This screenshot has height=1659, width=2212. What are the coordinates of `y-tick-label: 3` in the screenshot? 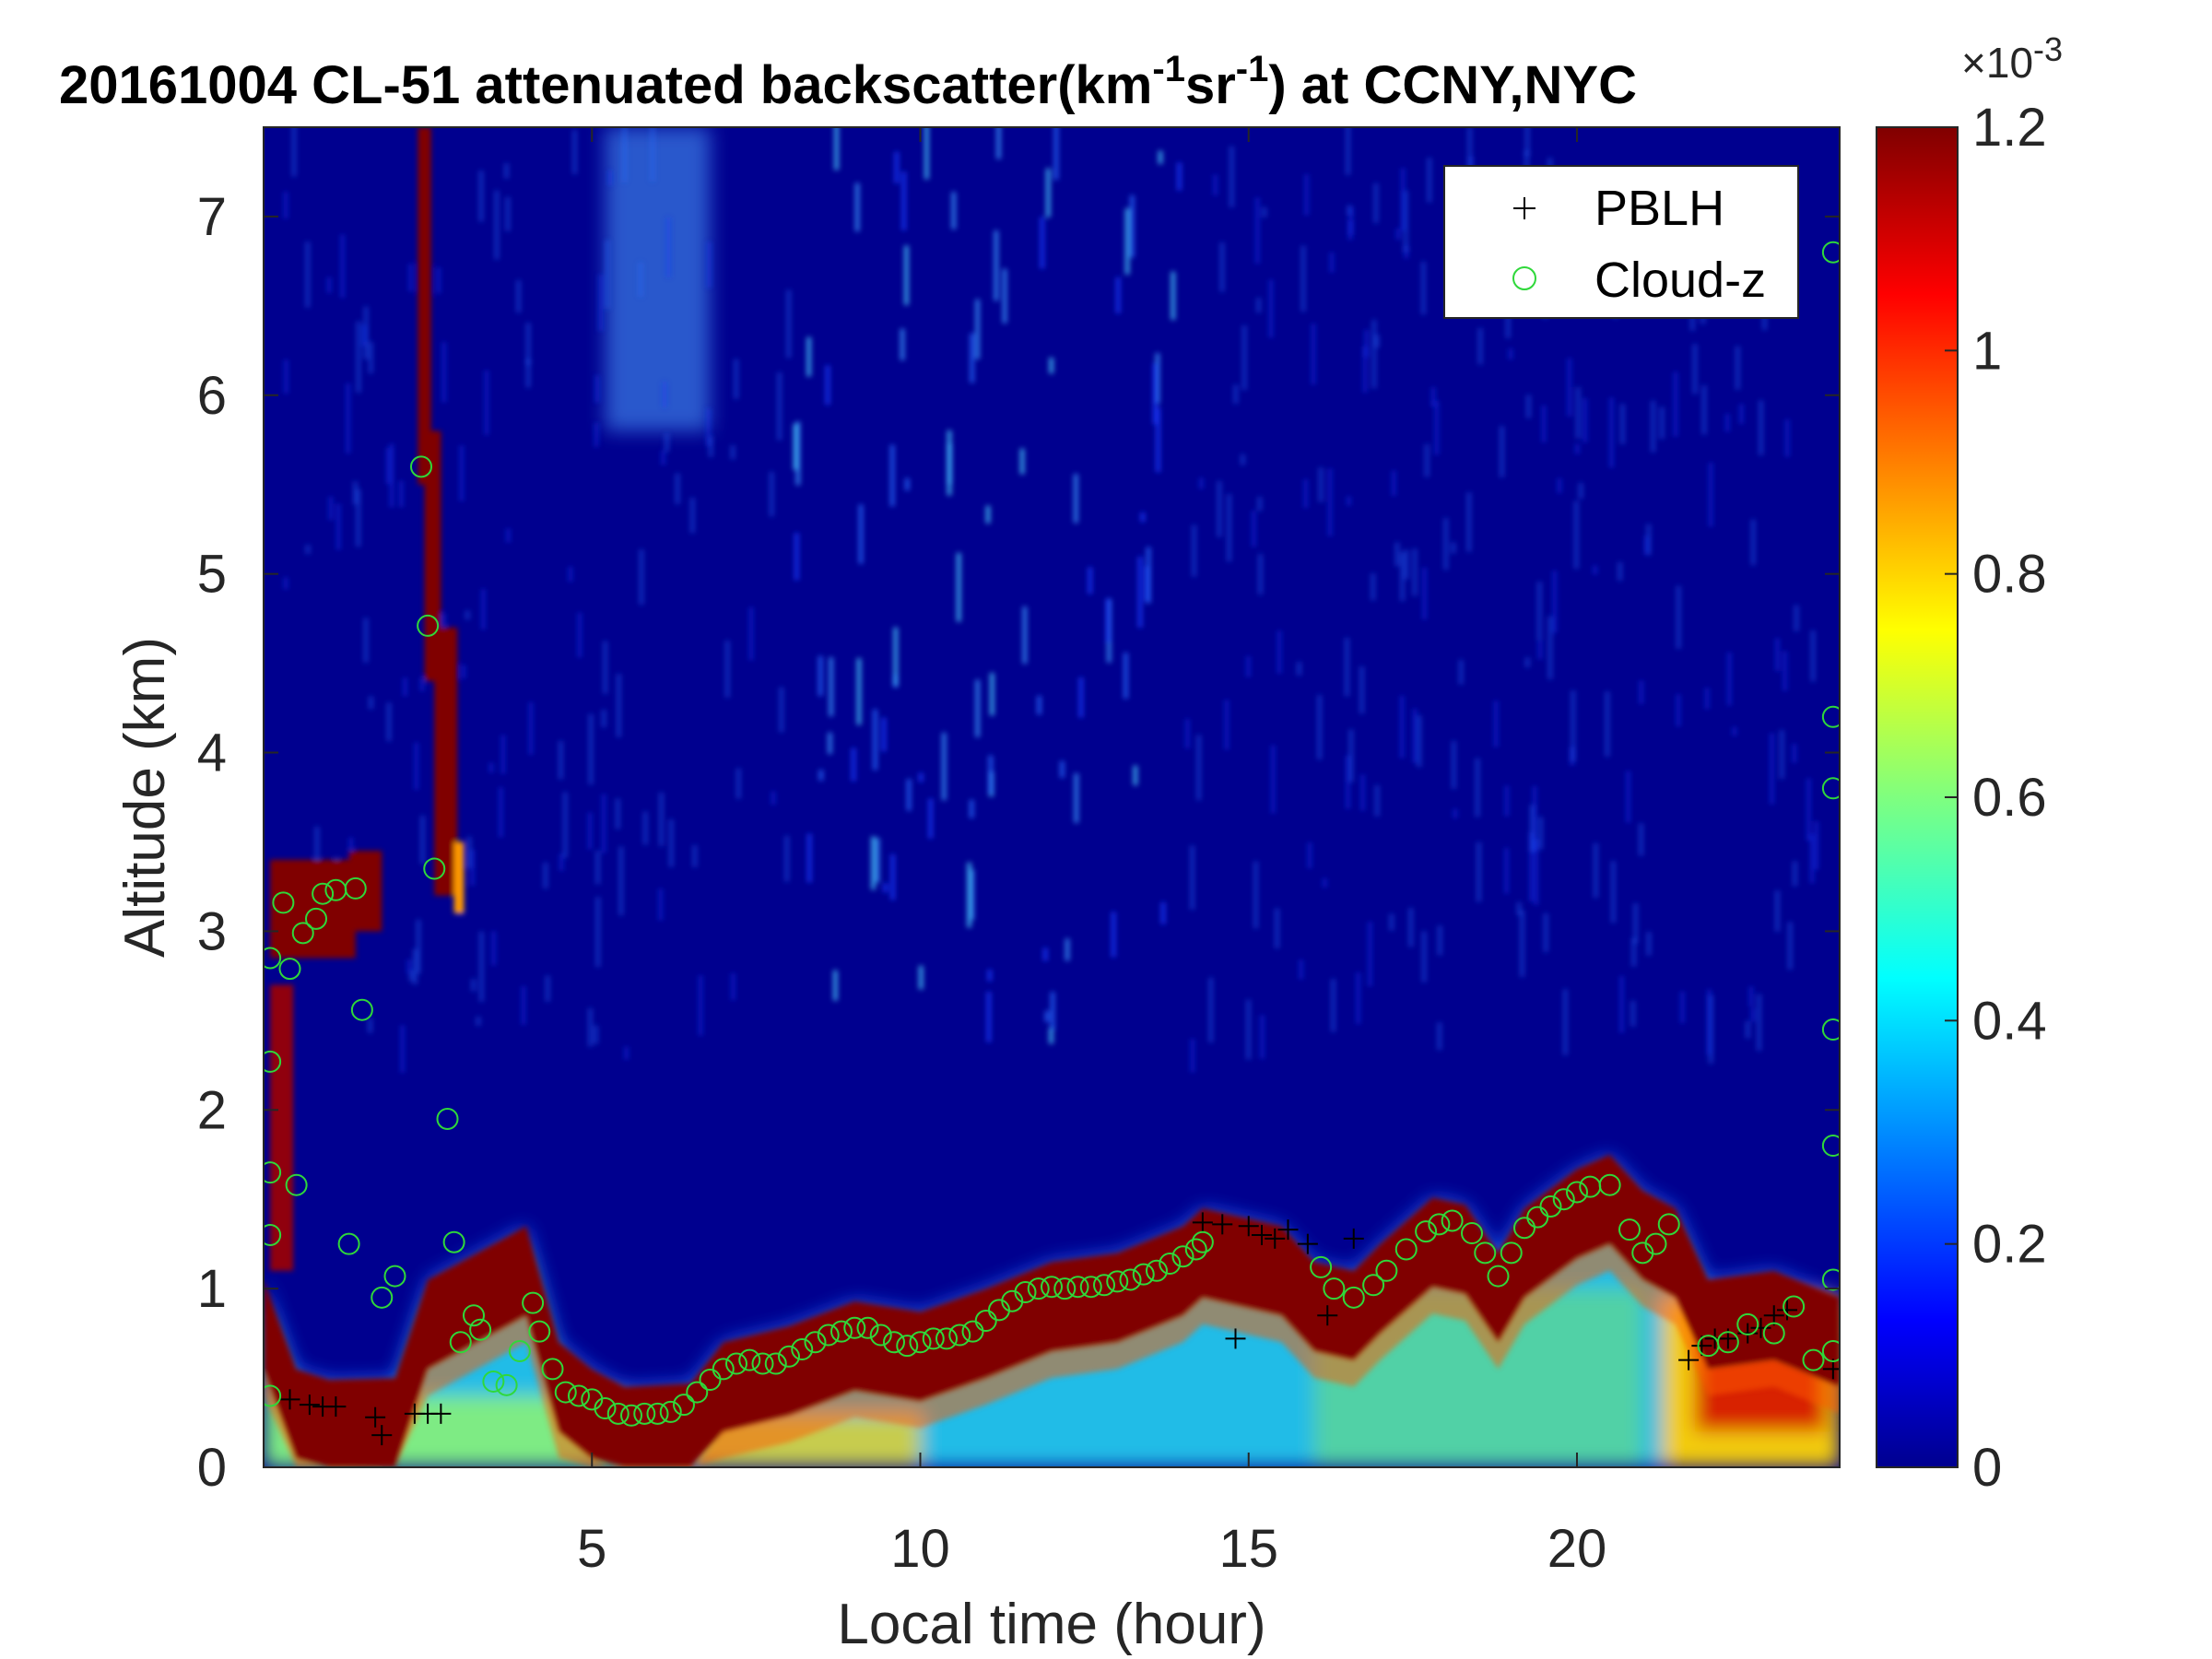 It's located at (212, 931).